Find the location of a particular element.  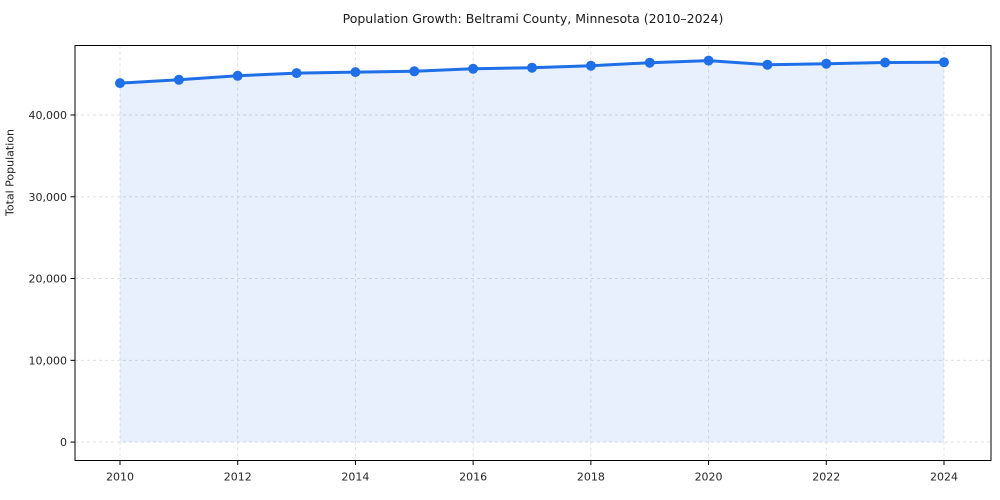

y-tick-label: 20,000 is located at coordinates (48, 279).